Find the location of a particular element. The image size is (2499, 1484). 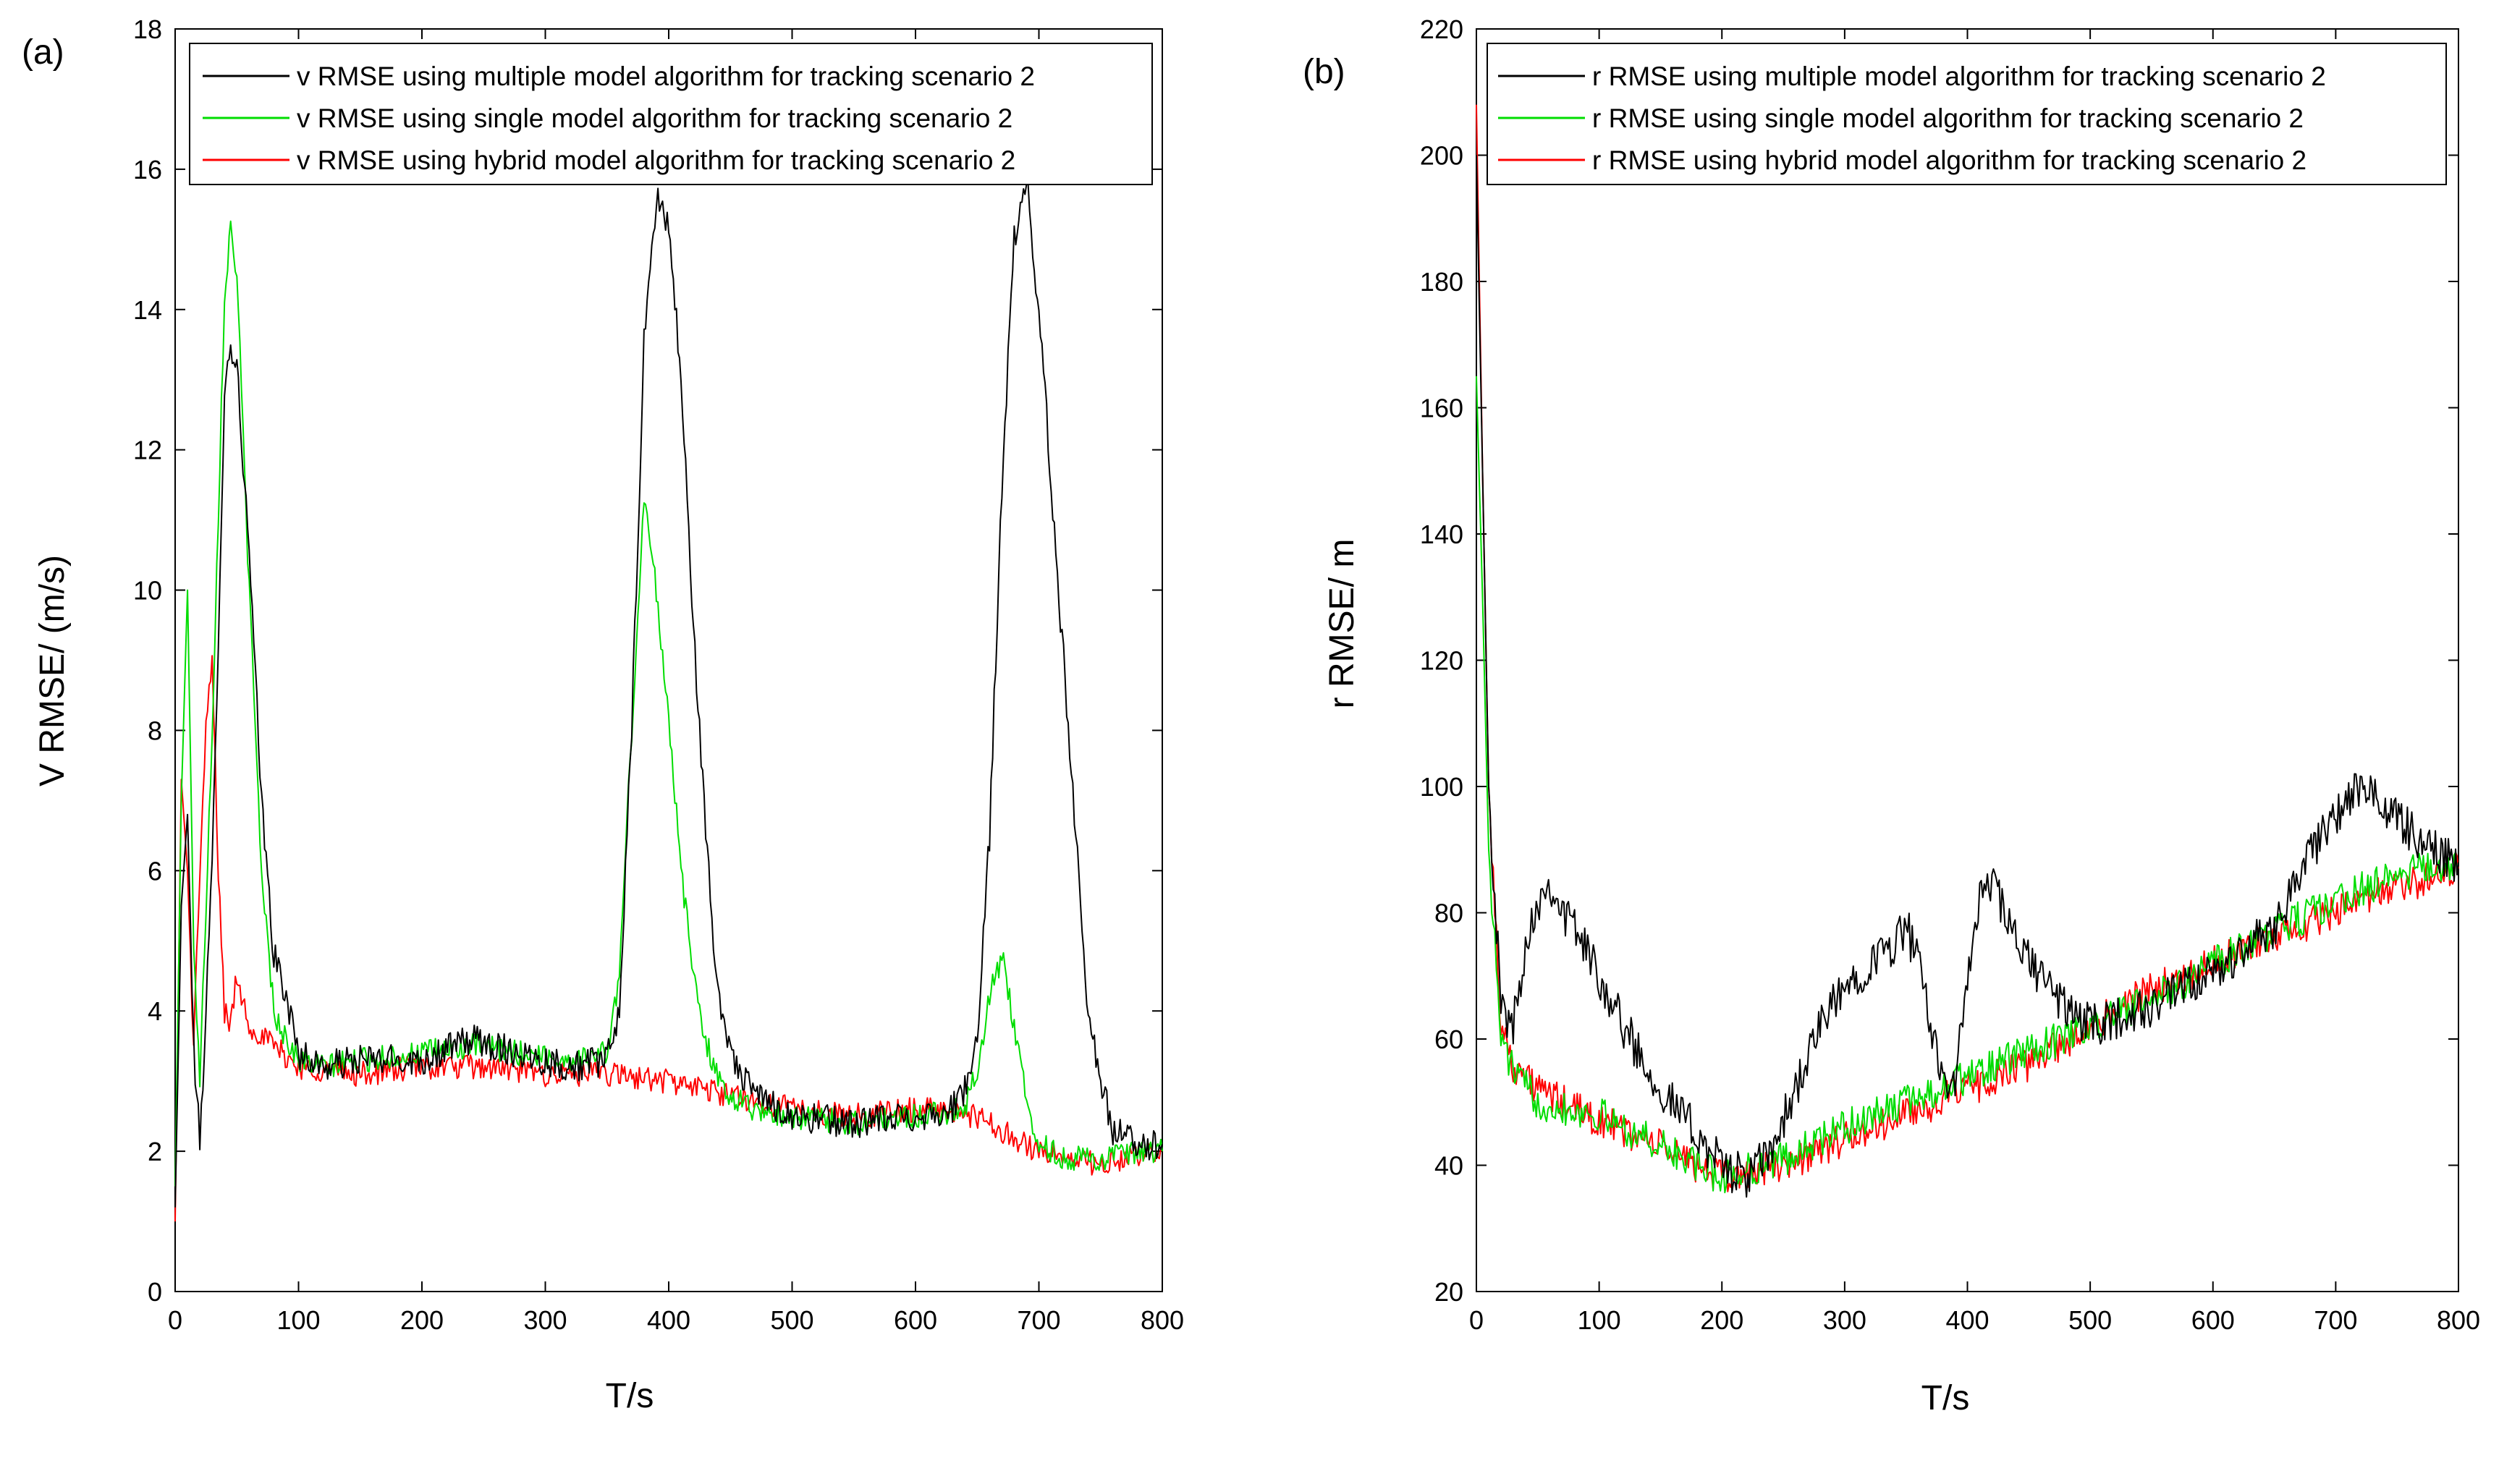

panel-a-y-tick-label: 16 is located at coordinates (147, 170).